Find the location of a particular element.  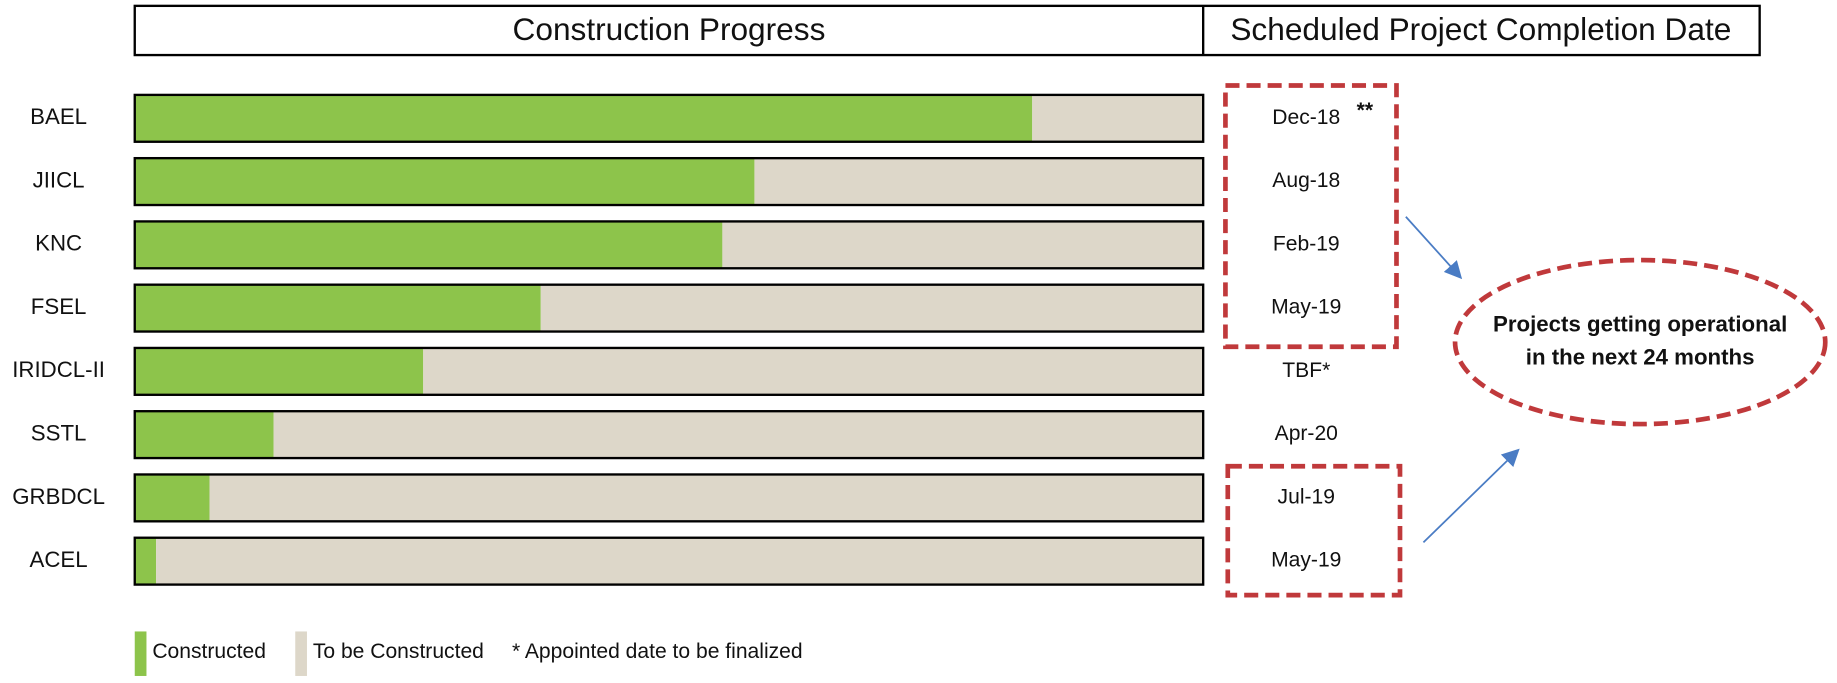

category-label: JIICL is located at coordinates (59, 179).